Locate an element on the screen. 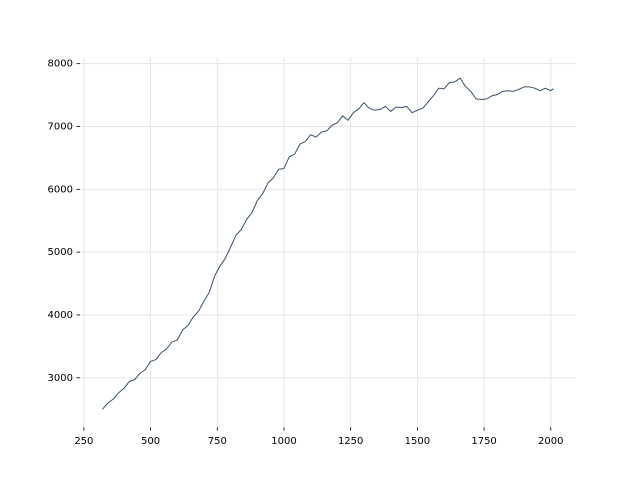  x-tick-label: 750 is located at coordinates (217, 441).